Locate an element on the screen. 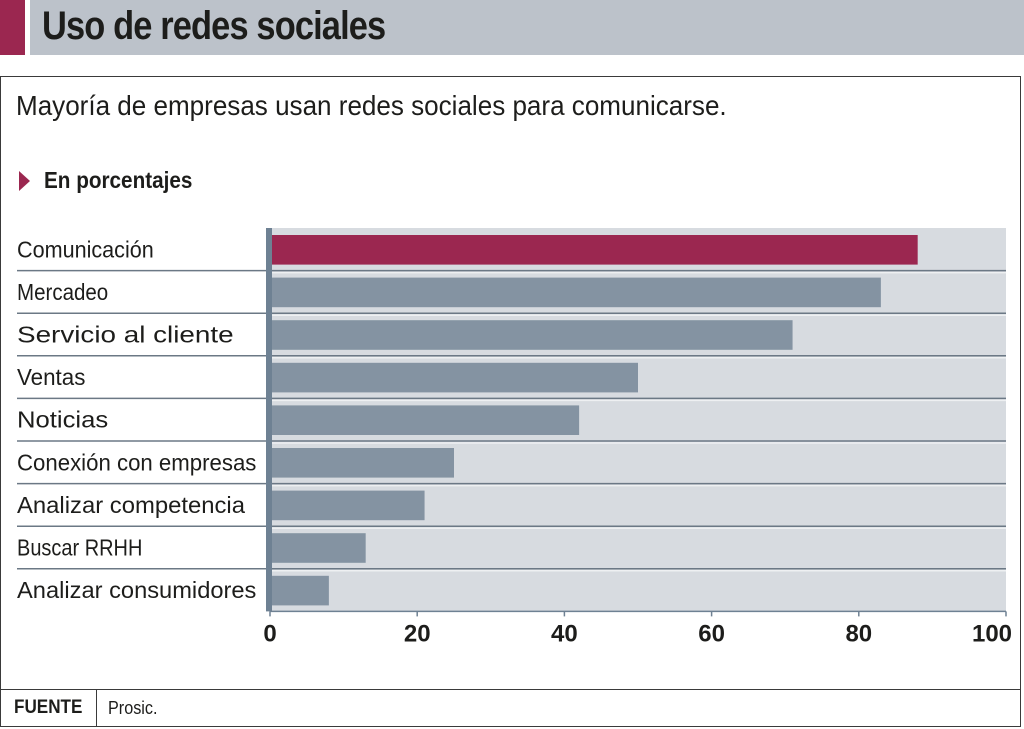 Image resolution: width=1024 pixels, height=729 pixels. category-label: Conexión con empresas is located at coordinates (136, 462).